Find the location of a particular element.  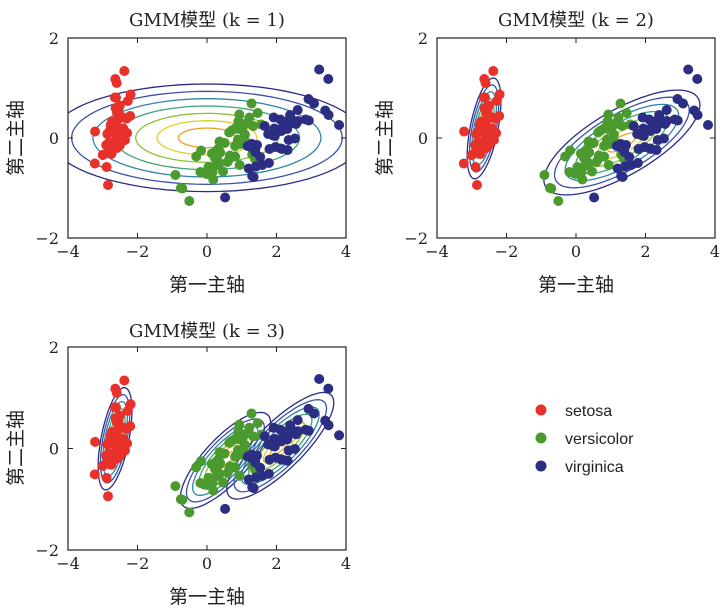

x-tick-label: 4 is located at coordinates (346, 563).